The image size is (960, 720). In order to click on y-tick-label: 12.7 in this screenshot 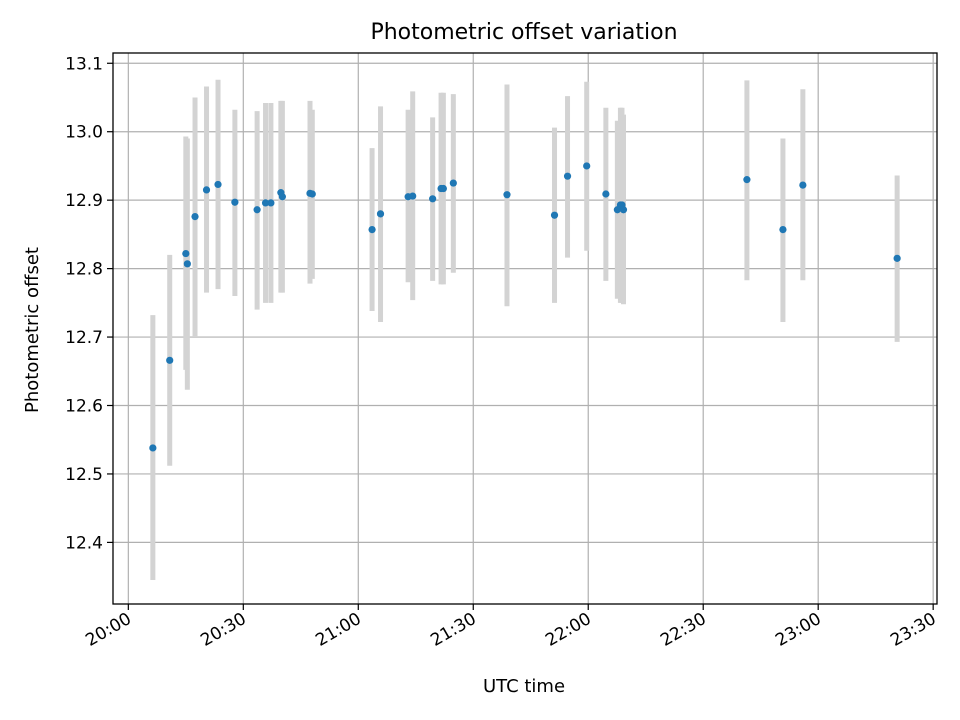, I will do `click(84, 338)`.